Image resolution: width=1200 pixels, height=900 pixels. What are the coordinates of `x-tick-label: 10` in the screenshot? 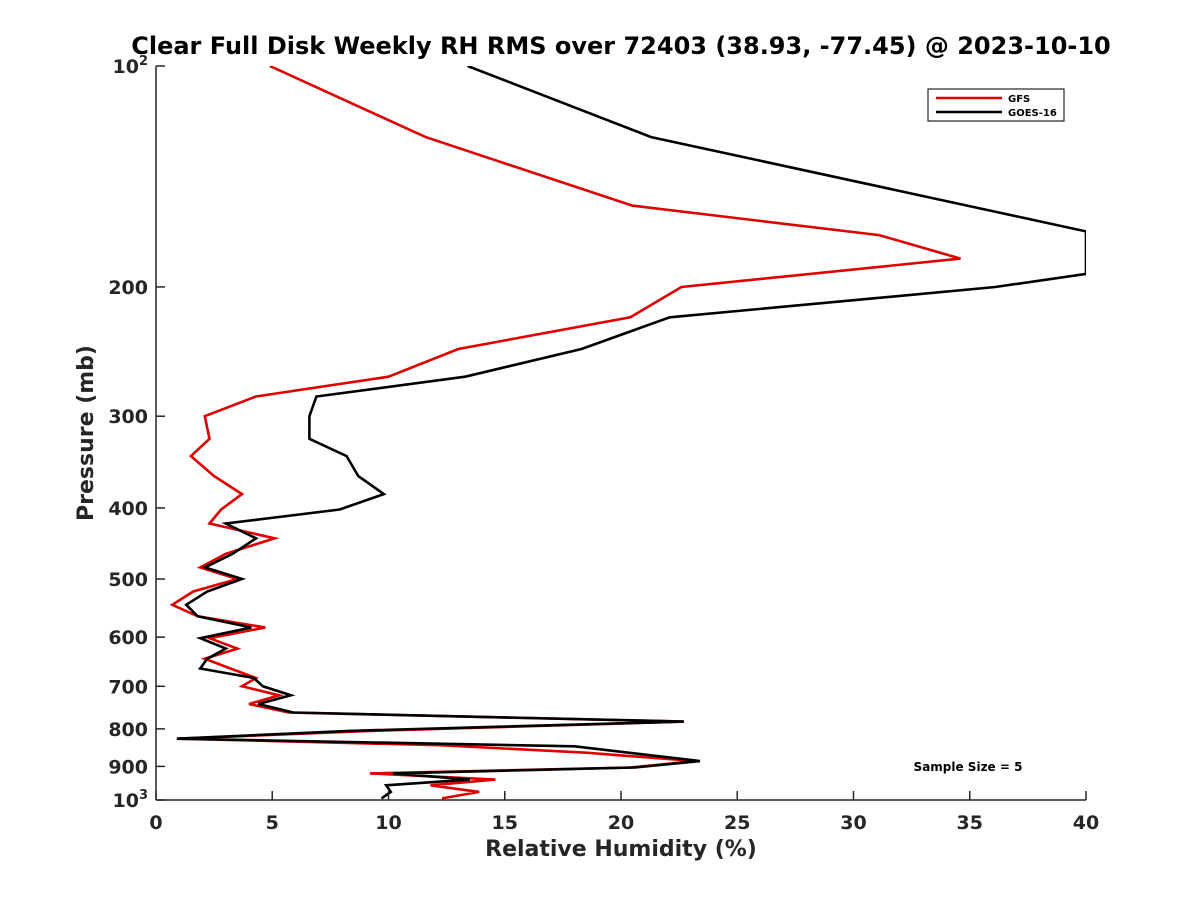 It's located at (388, 823).